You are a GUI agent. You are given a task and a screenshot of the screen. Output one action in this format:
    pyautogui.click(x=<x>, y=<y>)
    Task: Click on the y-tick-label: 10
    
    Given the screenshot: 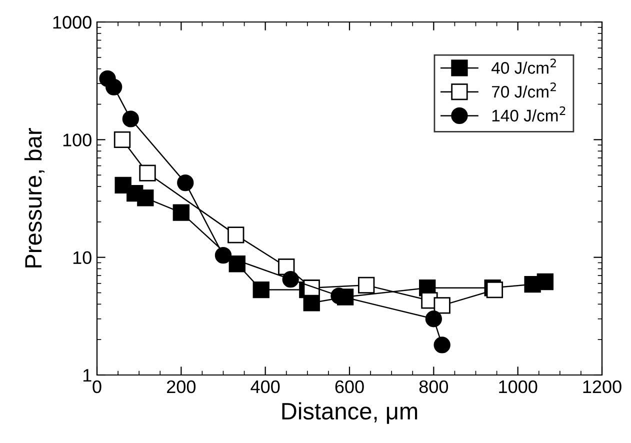 What is the action you would take?
    pyautogui.click(x=82, y=257)
    